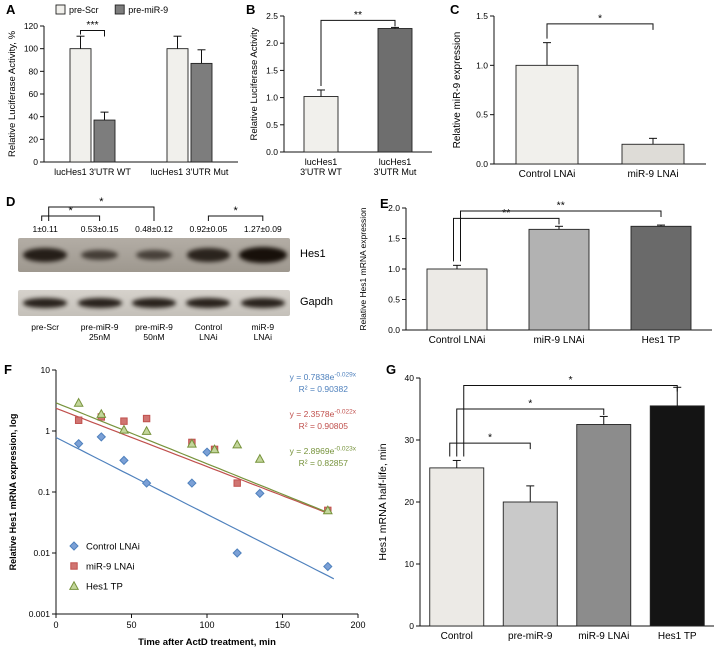  Describe the element at coordinates (323, 414) in the screenshot. I see `svg-text: y = 2.3578e-0.022x` at that location.